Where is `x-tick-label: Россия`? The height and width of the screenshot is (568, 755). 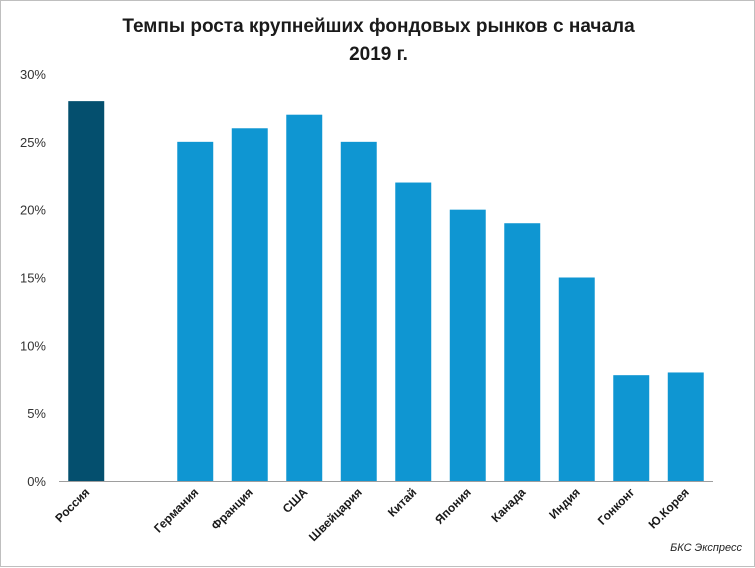
x-tick-label: Россия is located at coordinates (72, 505).